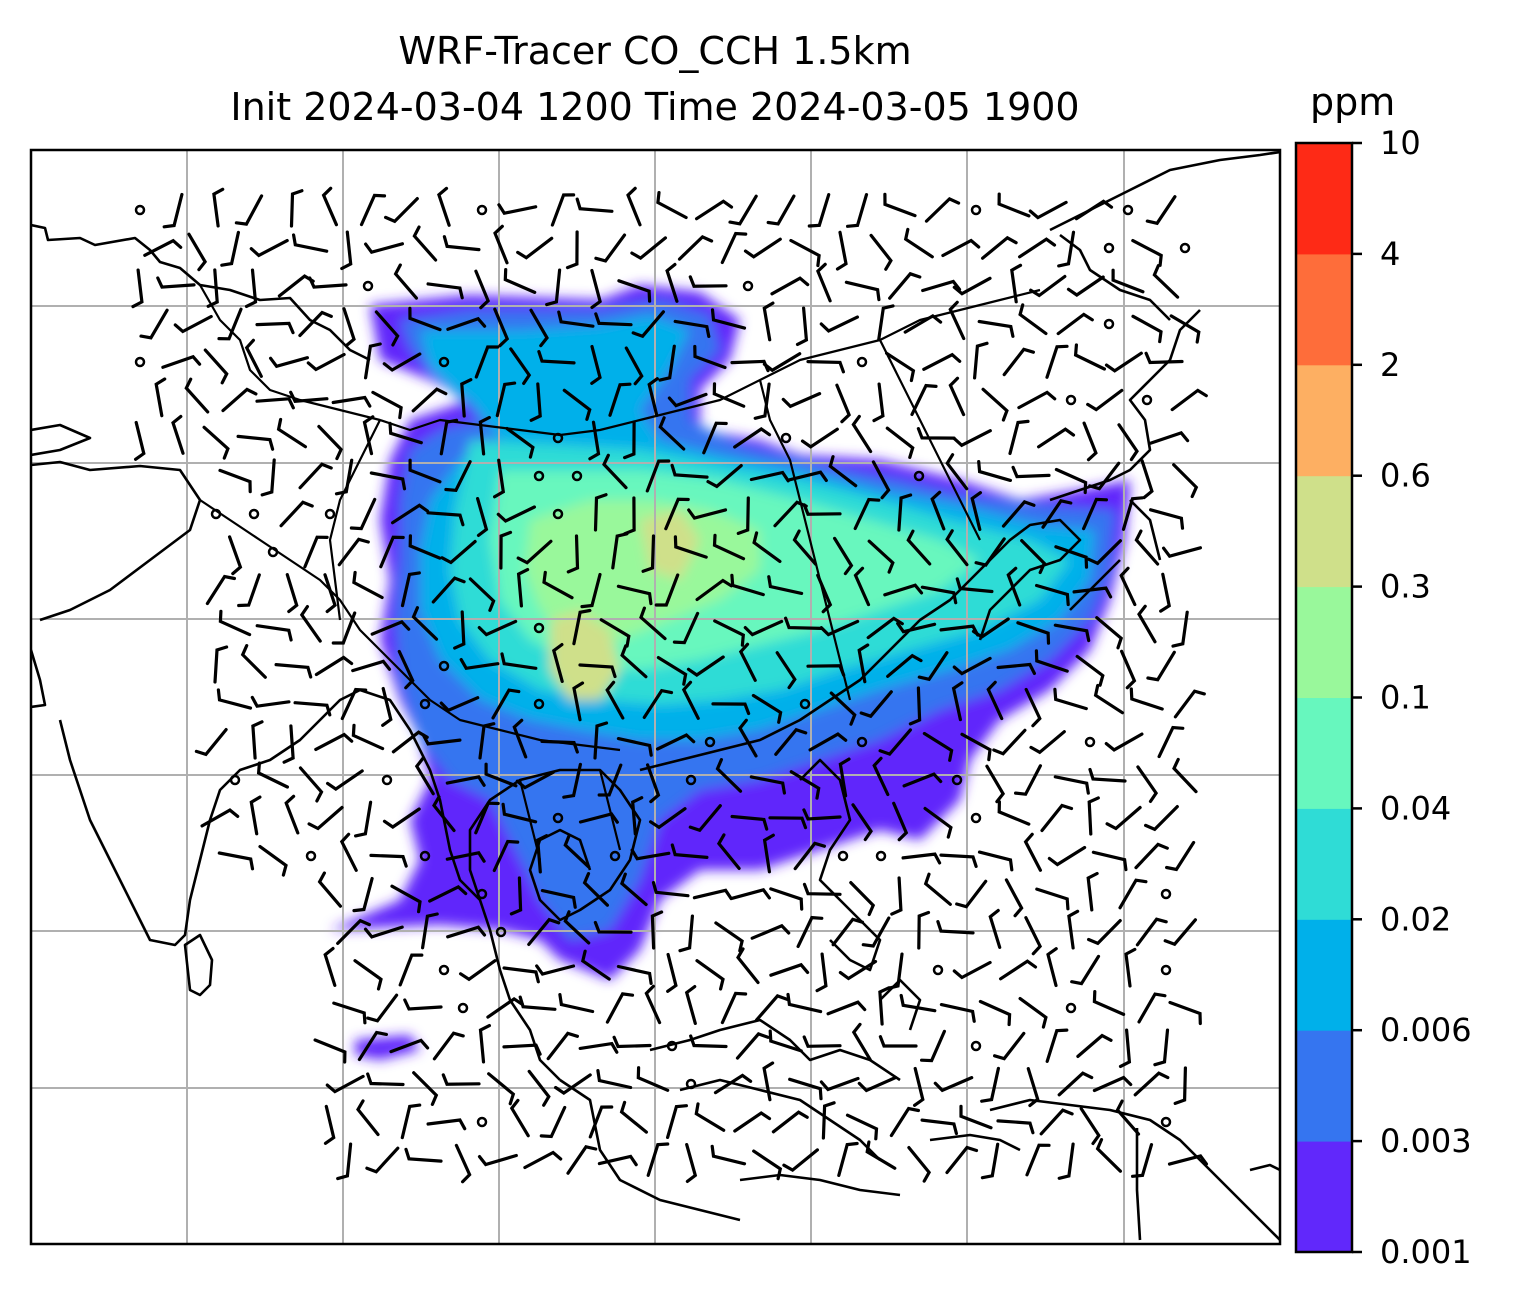 This screenshot has width=1528, height=1306. What do you see at coordinates (1383, 697) in the screenshot?
I see `colorbar: 0.001 0.003 0.006 0.02 0.04 0.1 0.3 0.6 2 4 10` at bounding box center [1383, 697].